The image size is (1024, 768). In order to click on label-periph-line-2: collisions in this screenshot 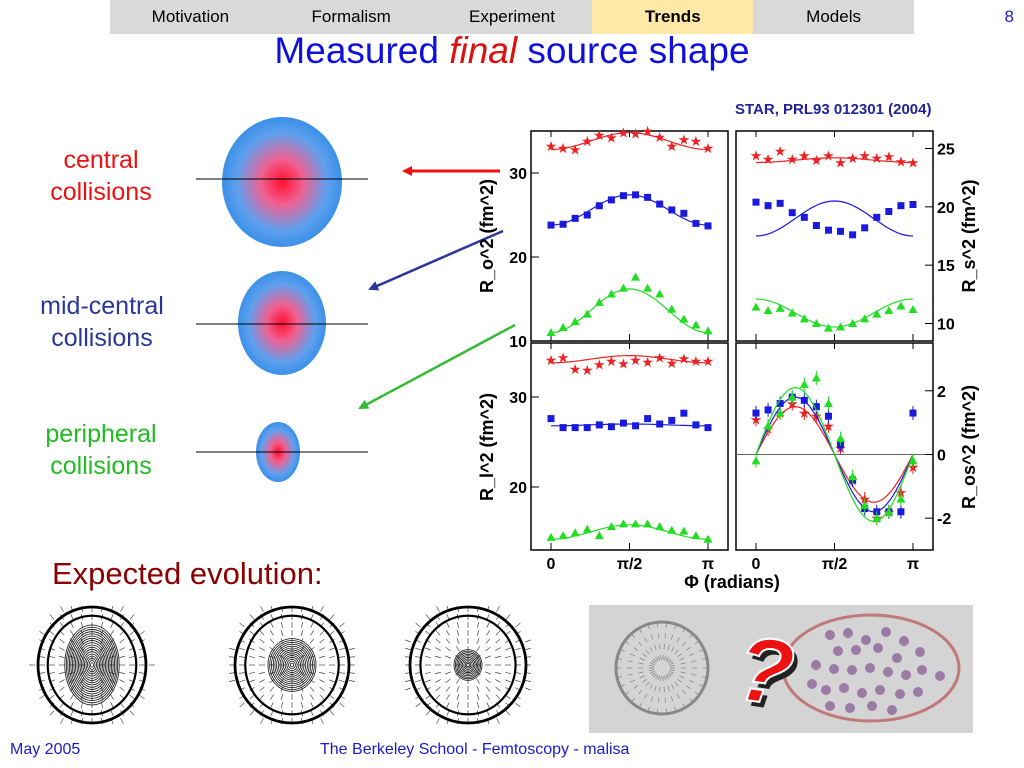, I will do `click(101, 466)`.